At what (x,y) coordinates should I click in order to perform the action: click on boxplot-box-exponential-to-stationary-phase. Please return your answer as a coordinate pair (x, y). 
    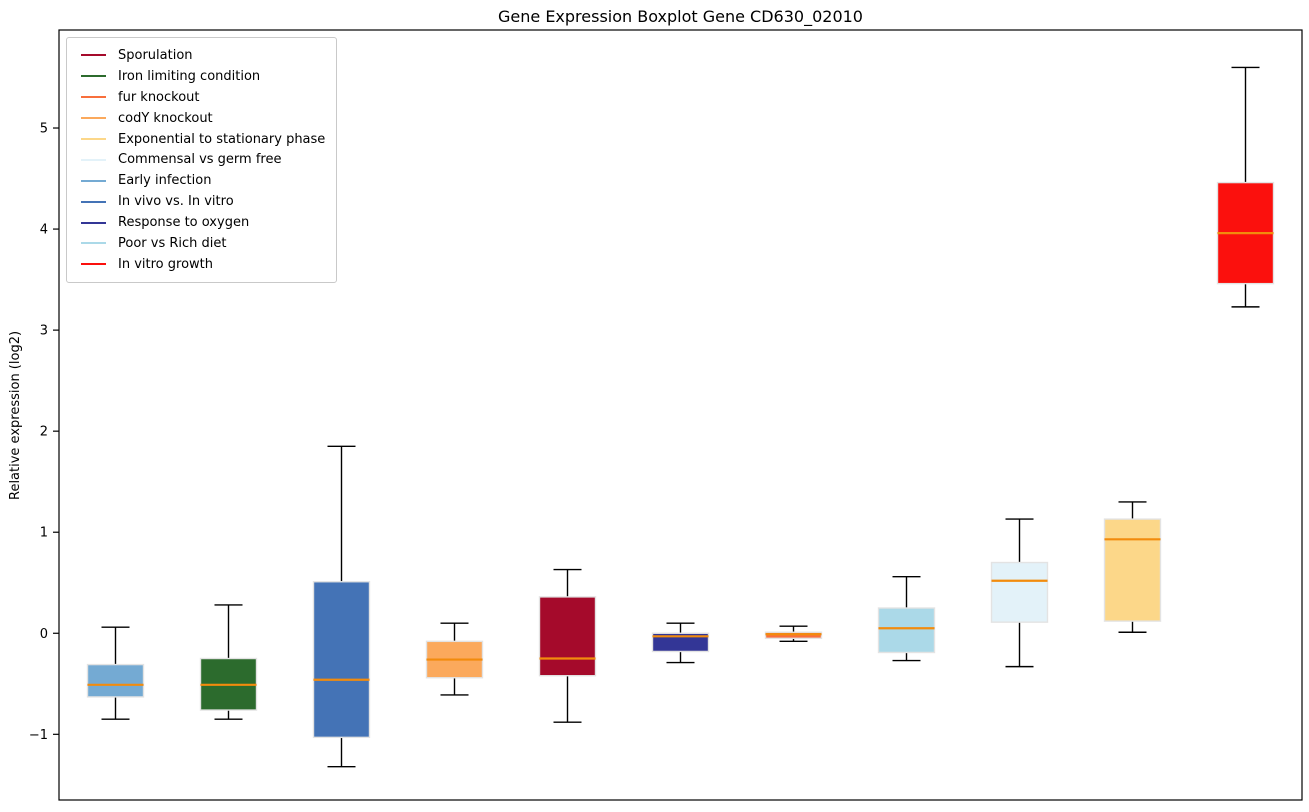
    Looking at the image, I should click on (1132, 570).